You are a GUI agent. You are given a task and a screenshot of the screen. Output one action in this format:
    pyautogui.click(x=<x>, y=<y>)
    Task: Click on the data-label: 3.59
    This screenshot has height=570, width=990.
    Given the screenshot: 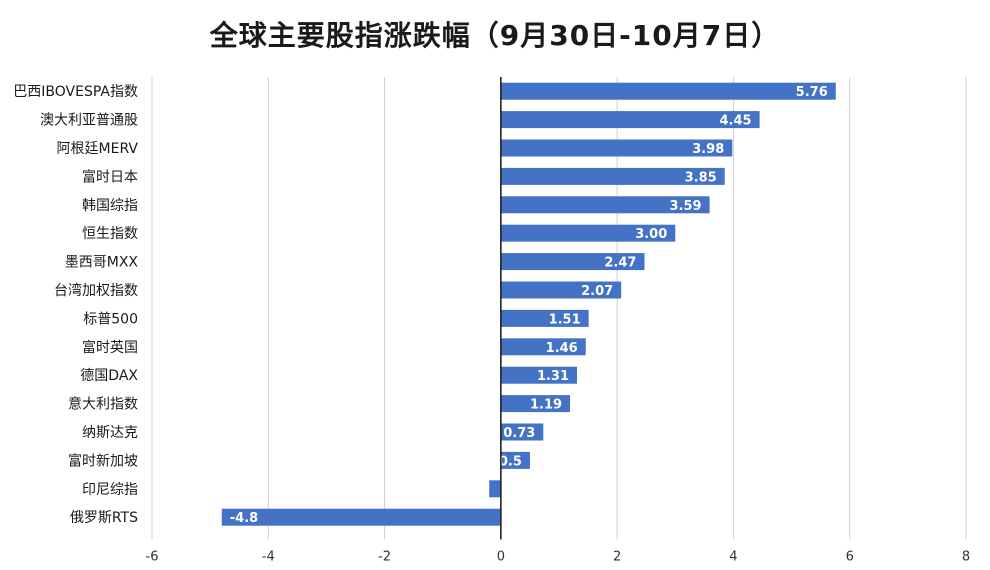 What is the action you would take?
    pyautogui.click(x=686, y=206)
    